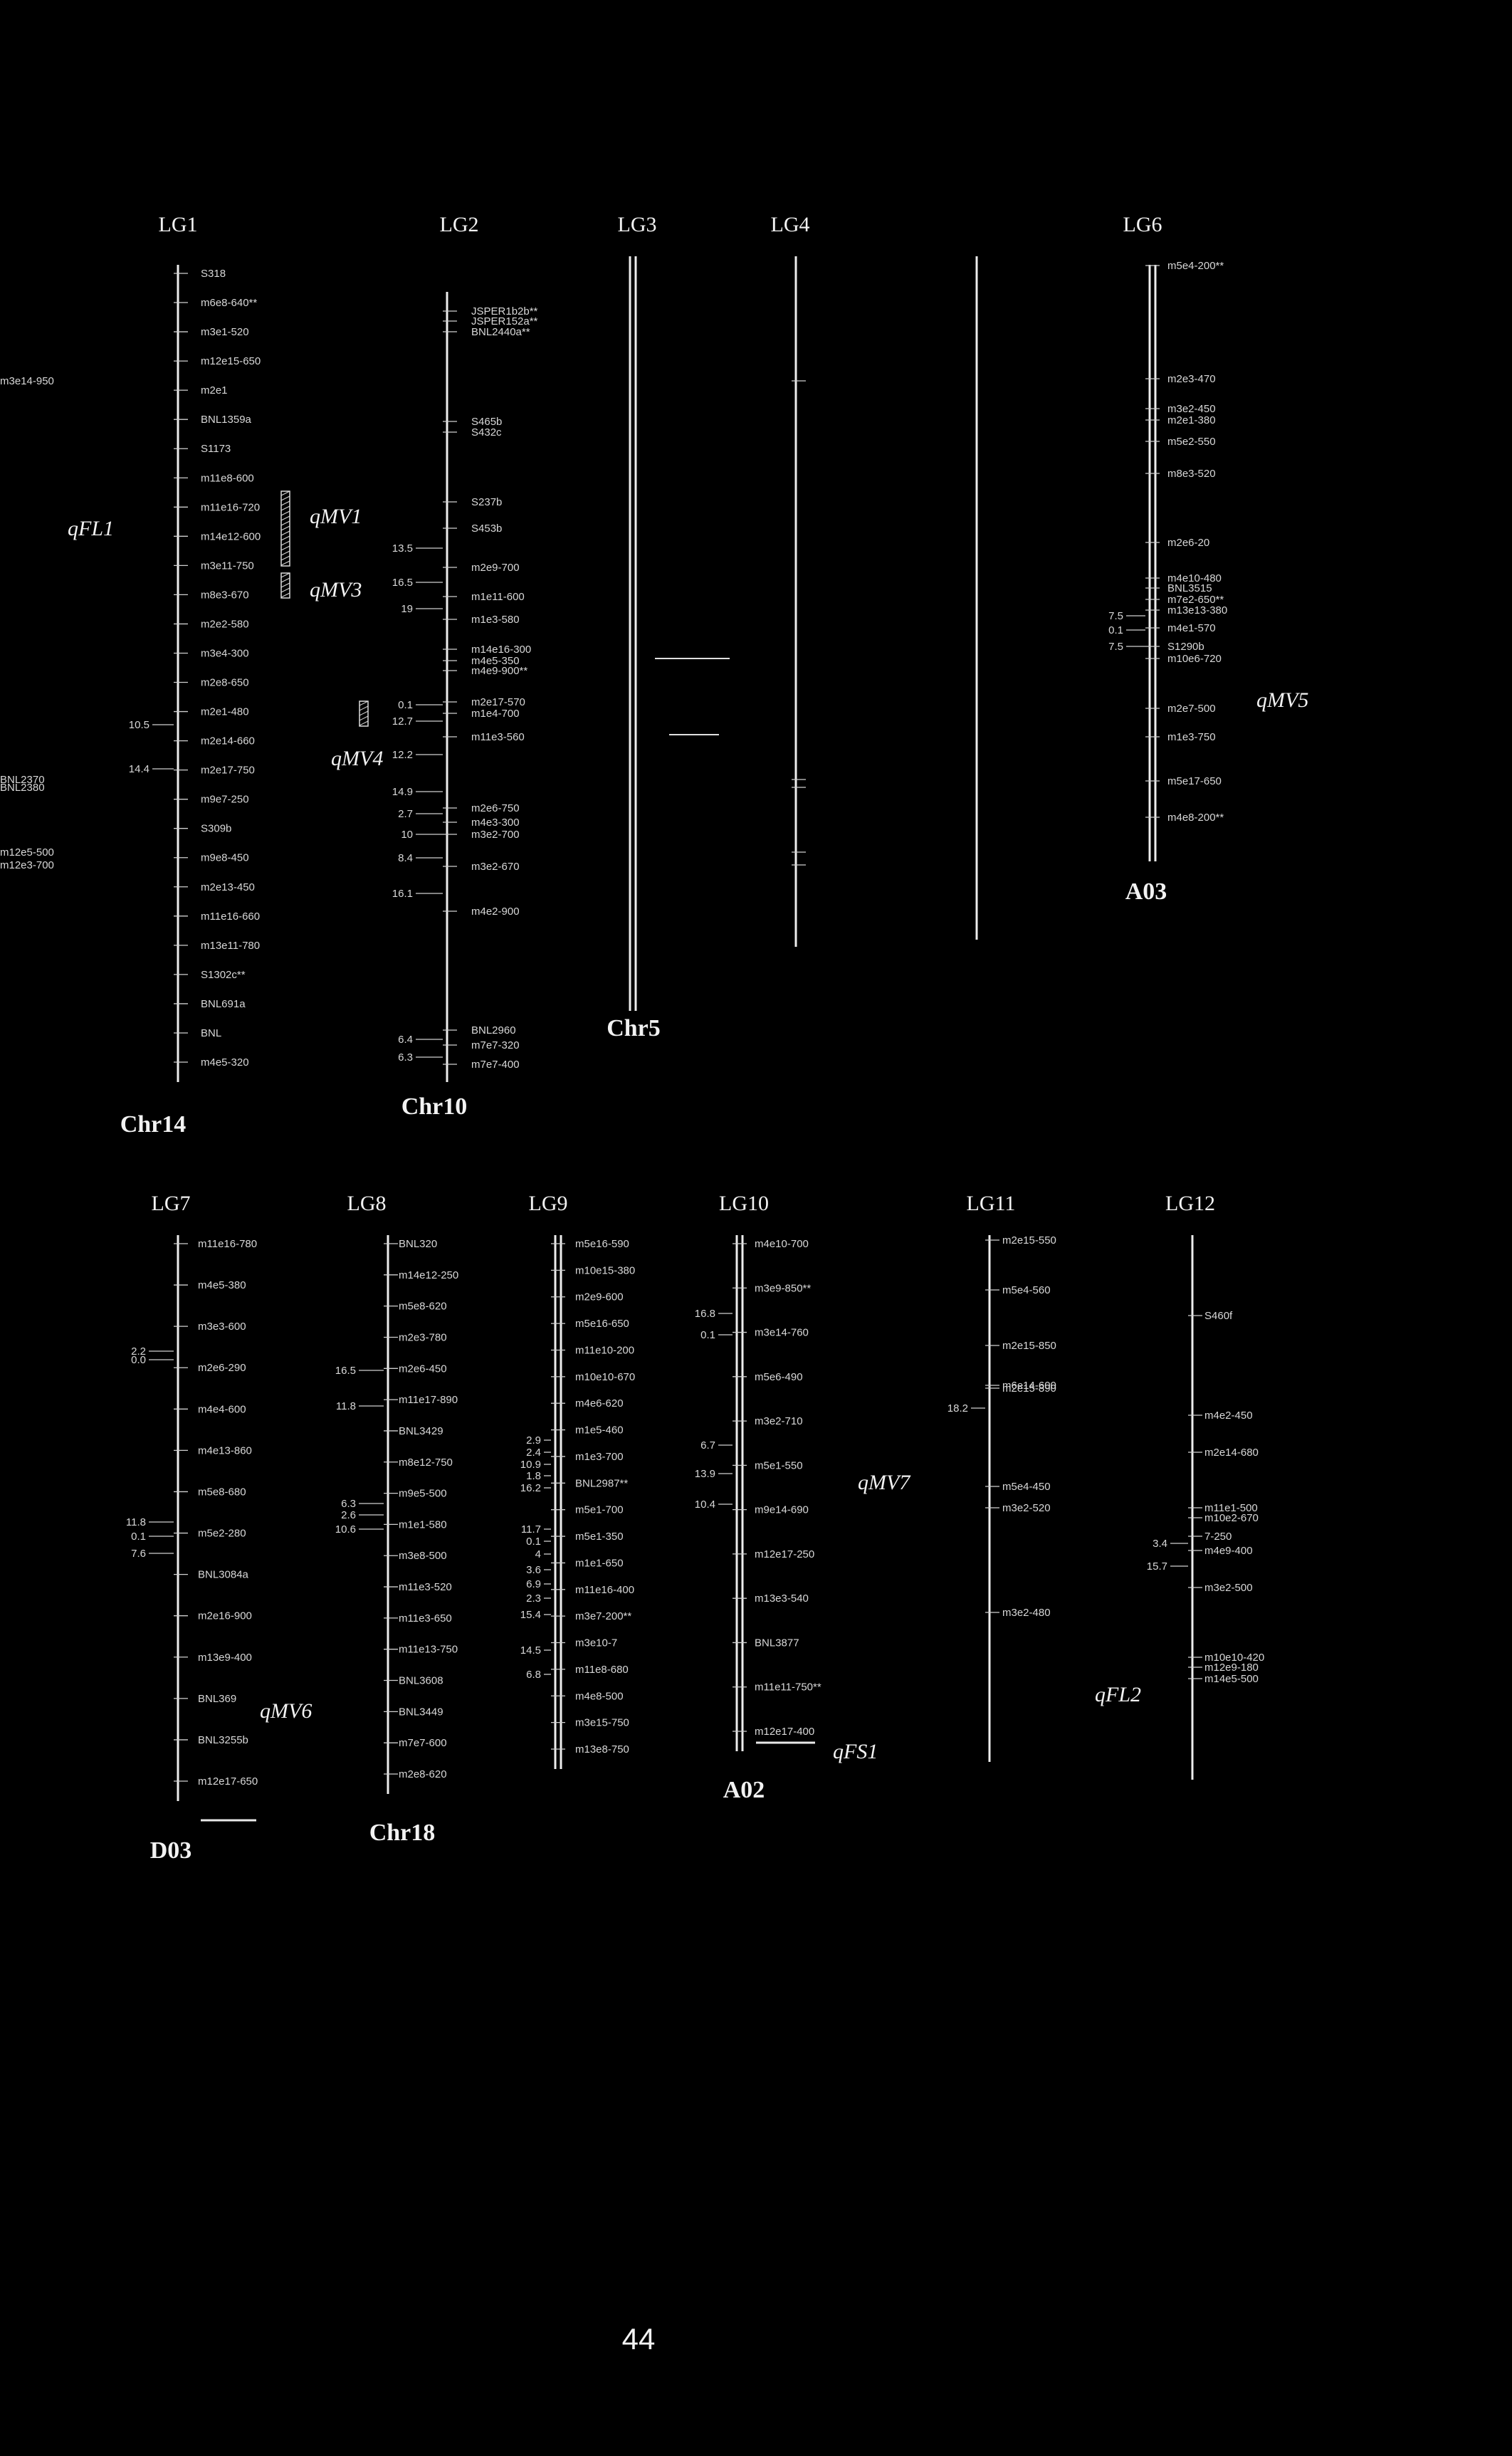 This screenshot has width=1512, height=2456. What do you see at coordinates (1191, 379) in the screenshot?
I see `marker-label: m2e3-470` at bounding box center [1191, 379].